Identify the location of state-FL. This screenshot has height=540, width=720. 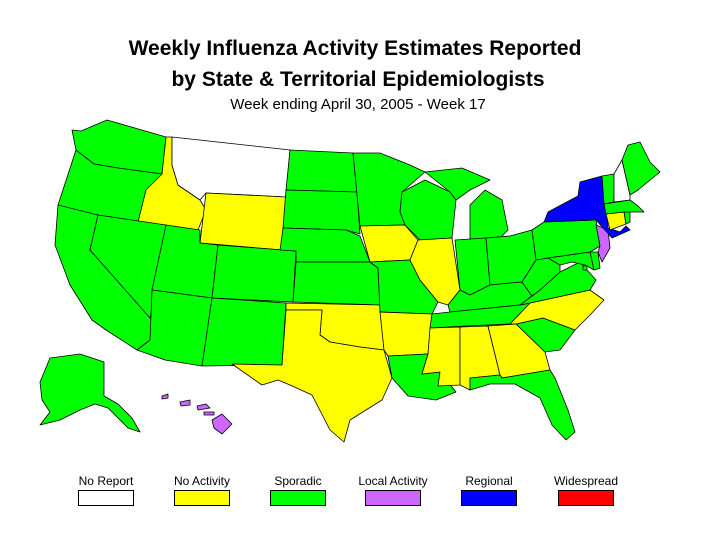
(522, 405).